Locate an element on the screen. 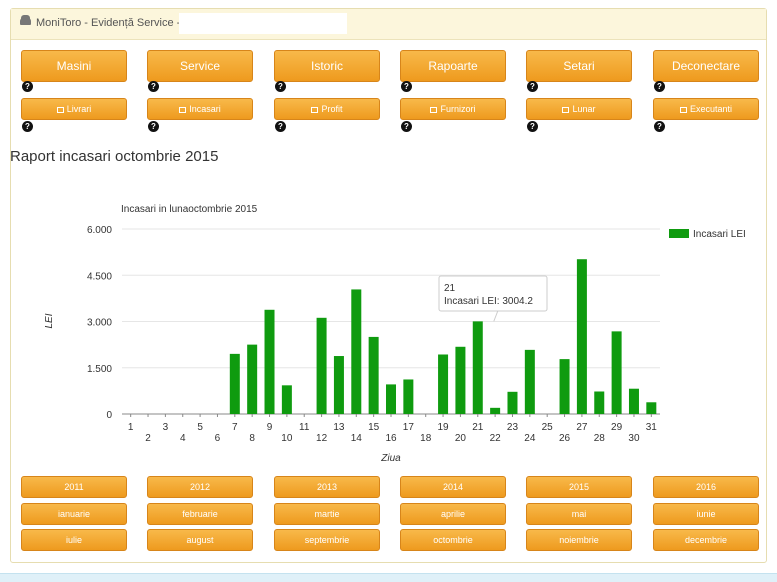 The image size is (777, 582). help-masini-icon: ? is located at coordinates (27, 86).